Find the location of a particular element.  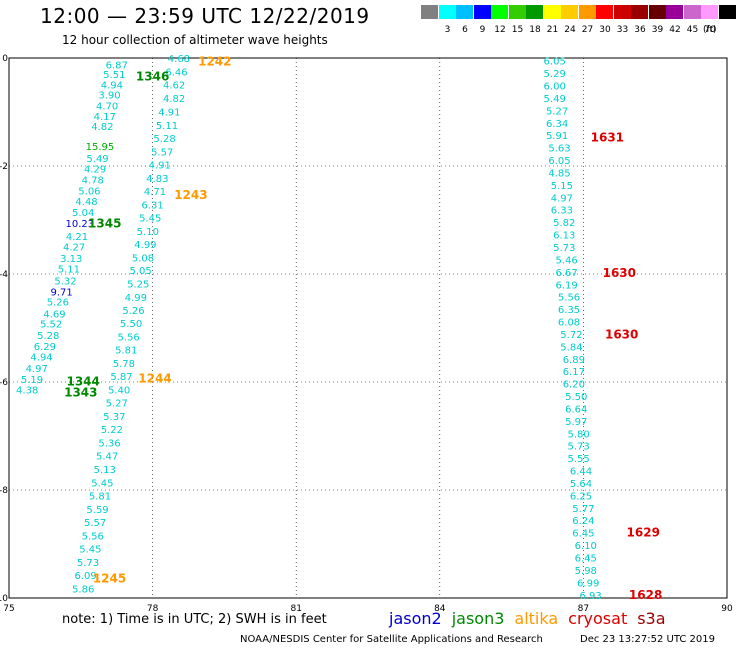

scale-label: 24 is located at coordinates (570, 30).